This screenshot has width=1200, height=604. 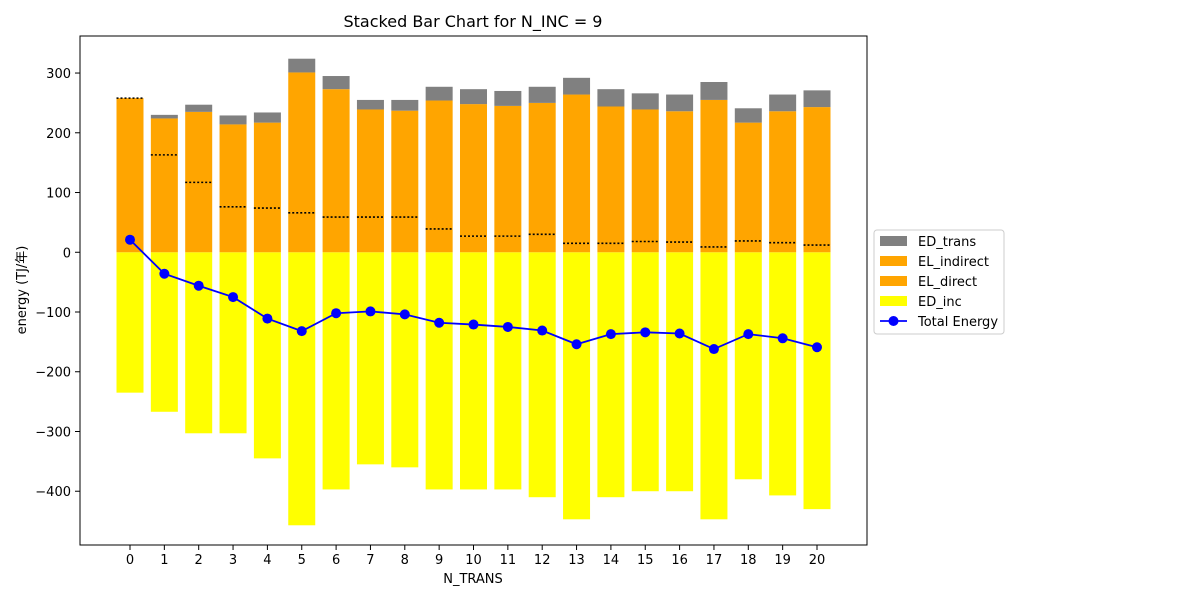 What do you see at coordinates (576, 560) in the screenshot?
I see `x-tick-label: 13` at bounding box center [576, 560].